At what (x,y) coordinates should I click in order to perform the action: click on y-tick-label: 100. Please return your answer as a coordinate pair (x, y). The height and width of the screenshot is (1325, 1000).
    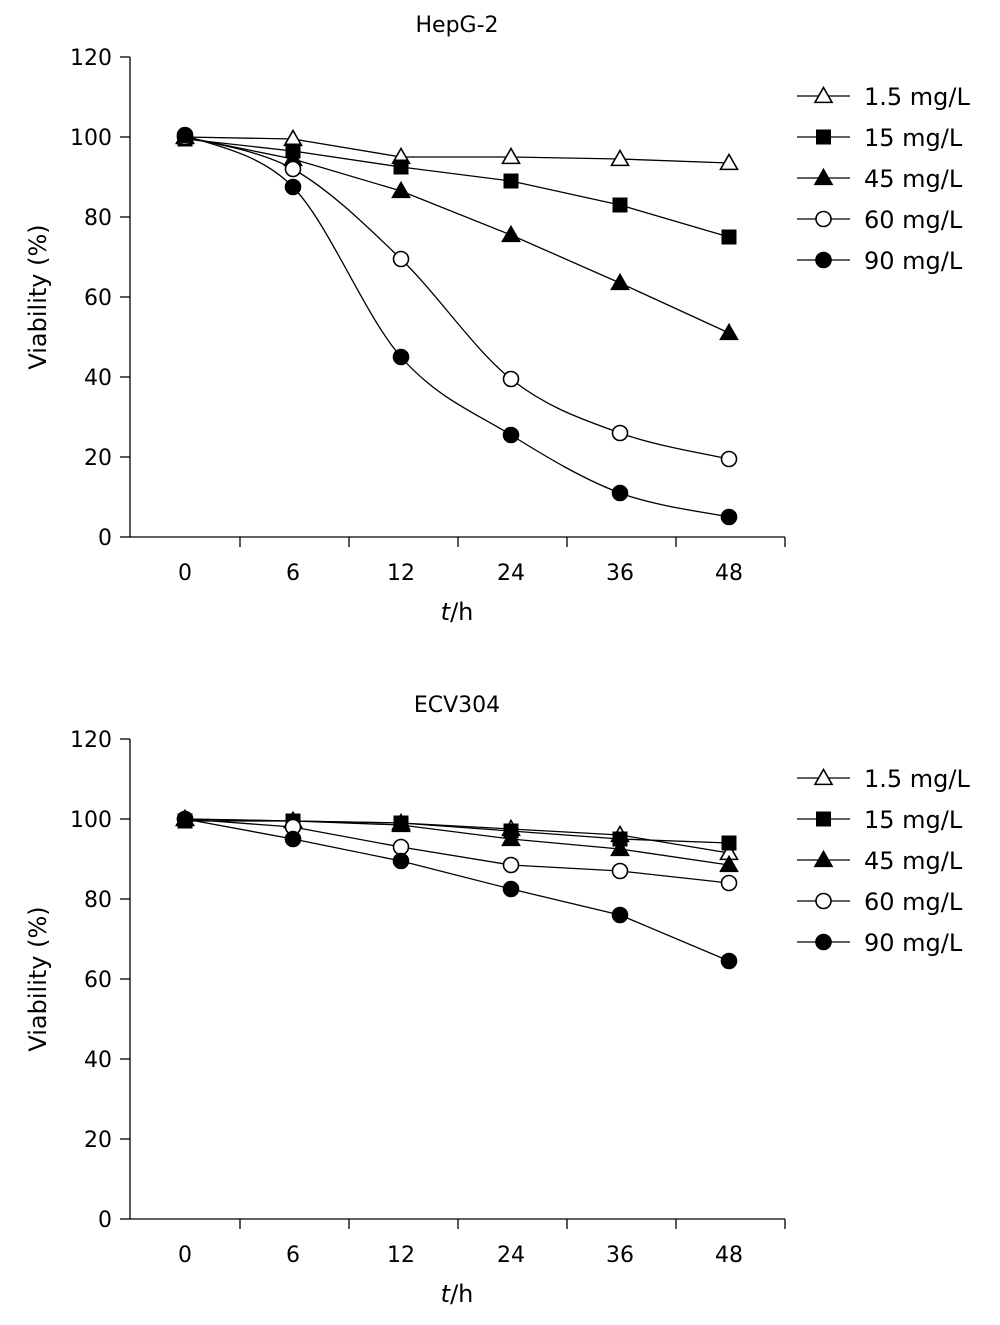
    Looking at the image, I should click on (91, 138).